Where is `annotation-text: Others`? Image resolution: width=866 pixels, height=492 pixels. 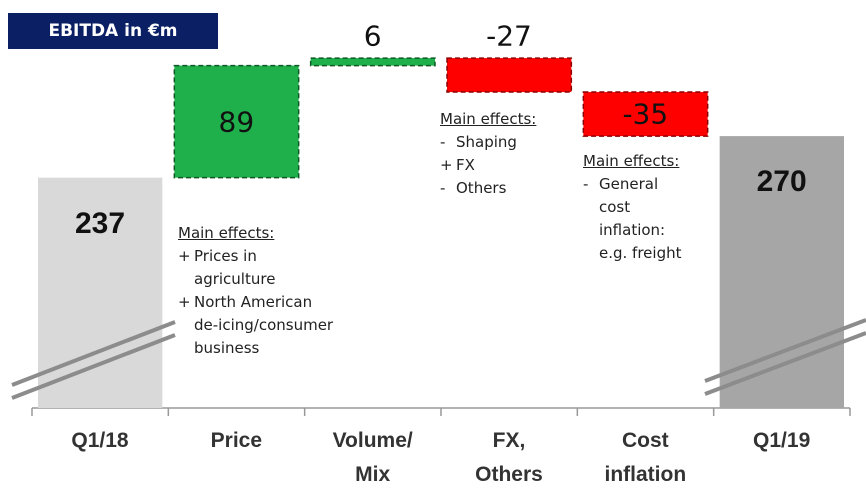
annotation-text: Others is located at coordinates (481, 188).